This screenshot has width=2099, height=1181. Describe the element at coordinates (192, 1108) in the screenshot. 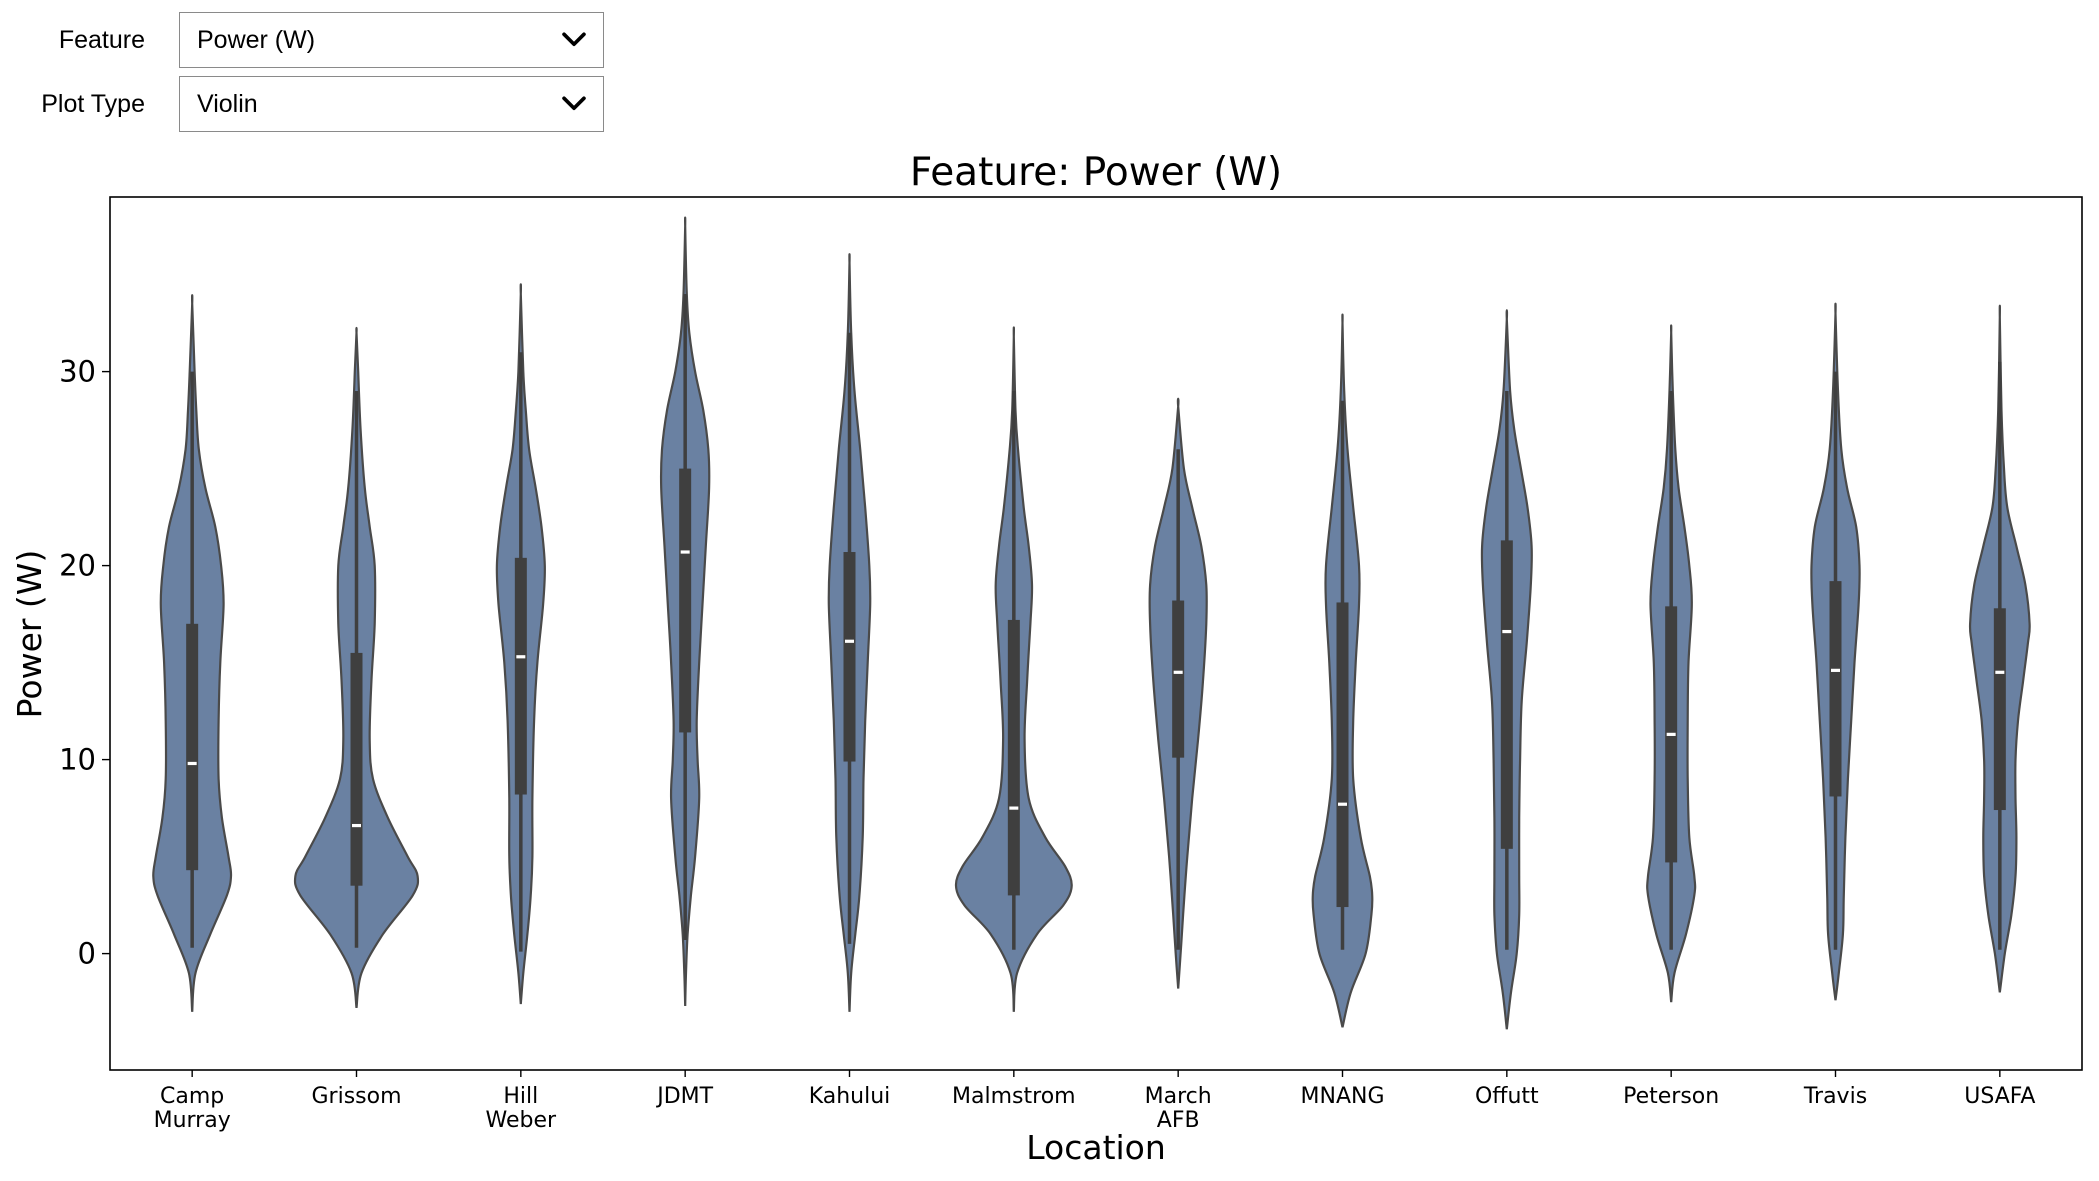

I see `x-tick-label: Camp Murray` at that location.